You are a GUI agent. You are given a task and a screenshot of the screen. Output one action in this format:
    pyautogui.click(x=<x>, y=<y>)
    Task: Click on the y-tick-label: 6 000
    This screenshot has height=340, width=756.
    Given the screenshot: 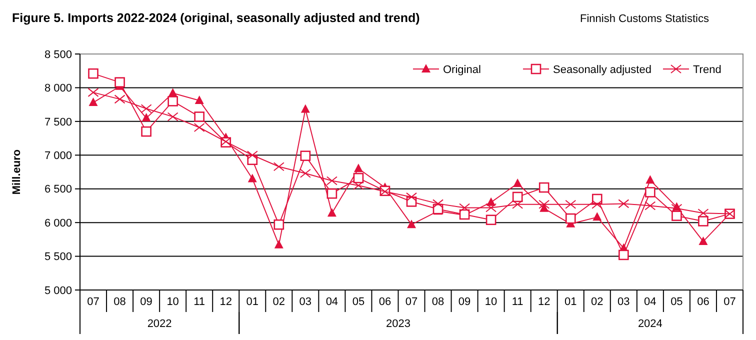 What is the action you would take?
    pyautogui.click(x=58, y=223)
    